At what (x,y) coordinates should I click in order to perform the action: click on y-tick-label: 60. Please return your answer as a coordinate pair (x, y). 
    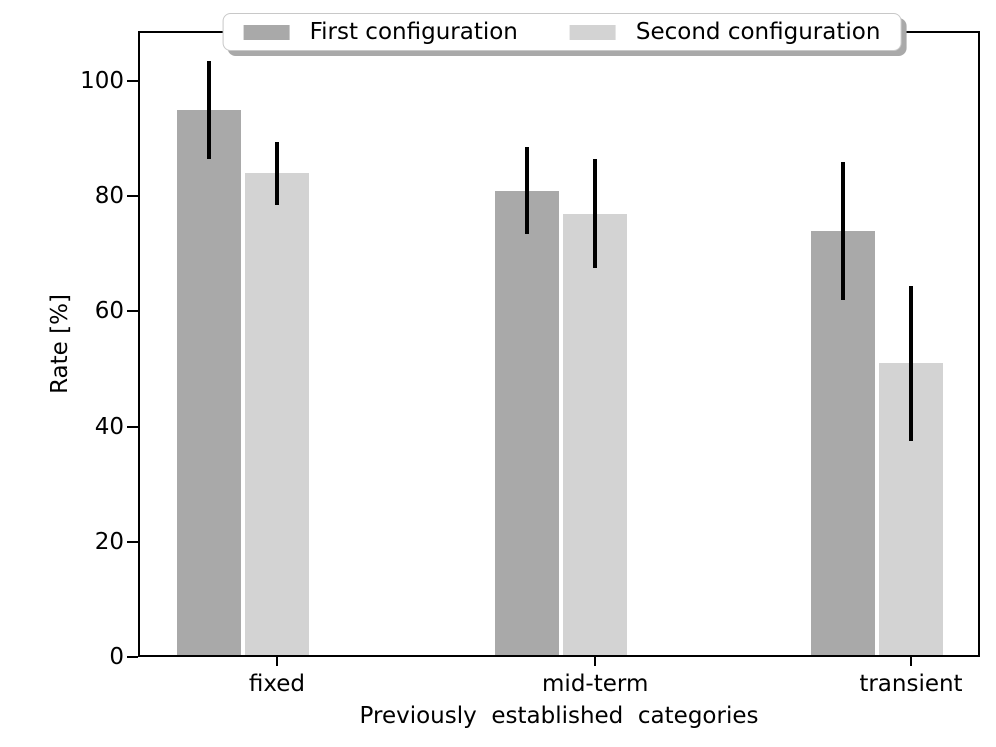
    Looking at the image, I should click on (109, 311).